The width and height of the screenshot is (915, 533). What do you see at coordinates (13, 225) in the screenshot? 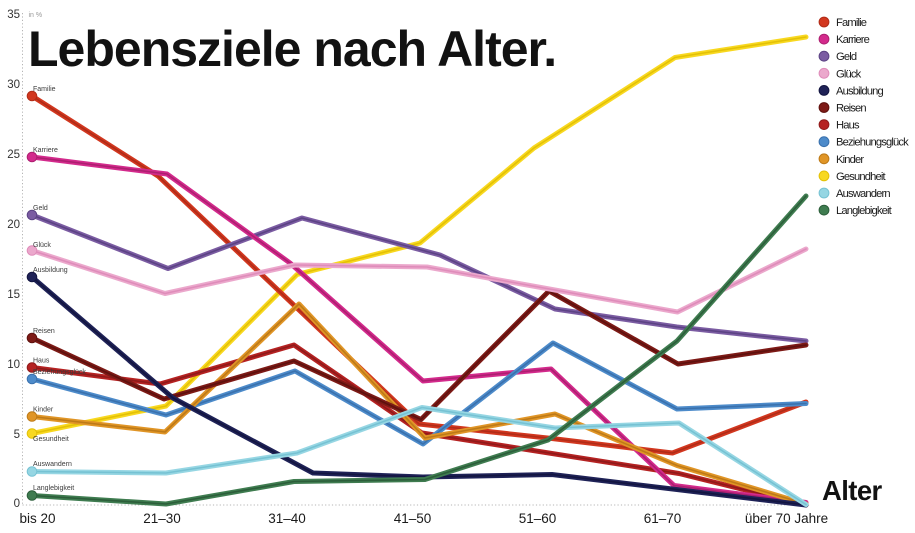
I see `svg-text: 20` at bounding box center [13, 225].